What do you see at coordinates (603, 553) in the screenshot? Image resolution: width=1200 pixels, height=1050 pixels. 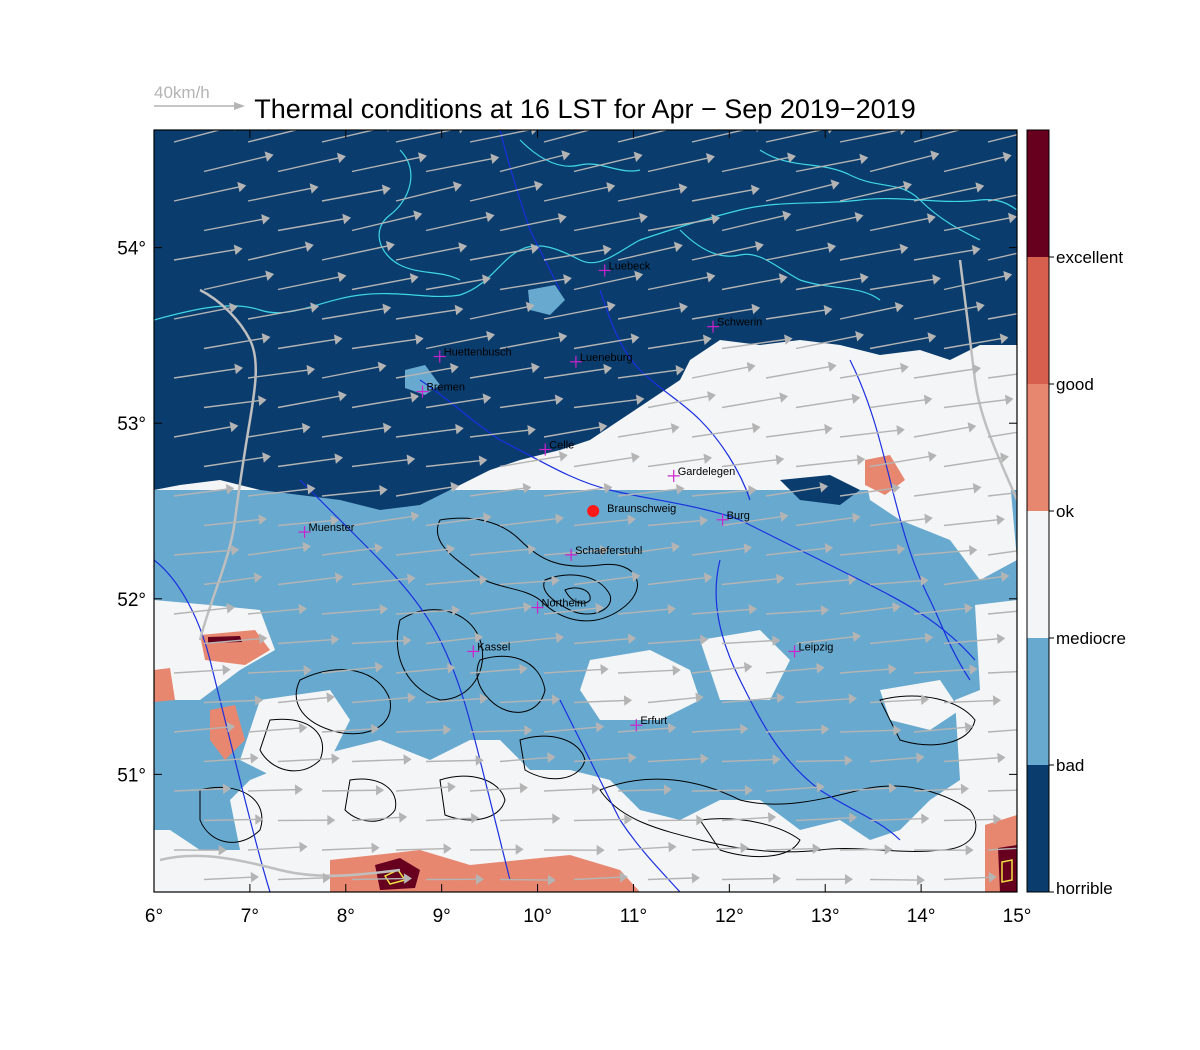 I see `city-marker: Schaeferstuhl` at bounding box center [603, 553].